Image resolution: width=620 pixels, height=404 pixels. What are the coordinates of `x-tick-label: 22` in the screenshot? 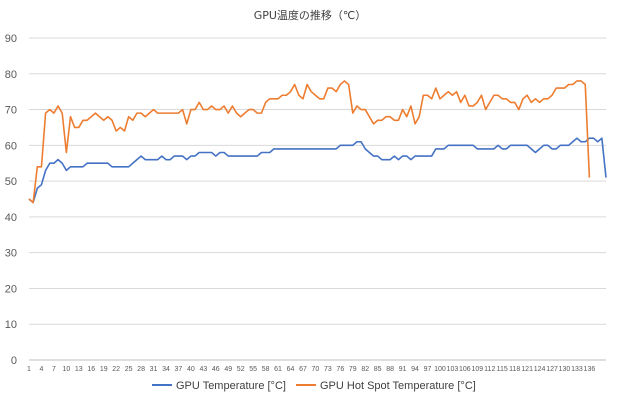 It's located at (116, 369).